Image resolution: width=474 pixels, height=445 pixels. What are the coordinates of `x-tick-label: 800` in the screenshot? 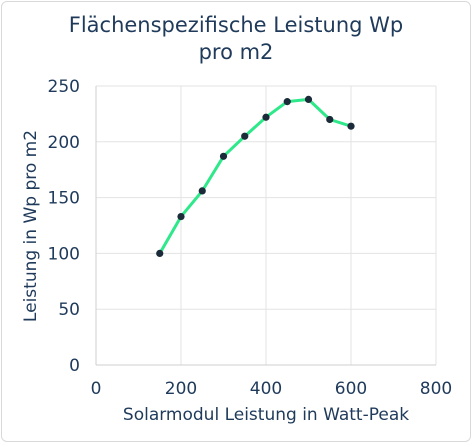 It's located at (436, 389).